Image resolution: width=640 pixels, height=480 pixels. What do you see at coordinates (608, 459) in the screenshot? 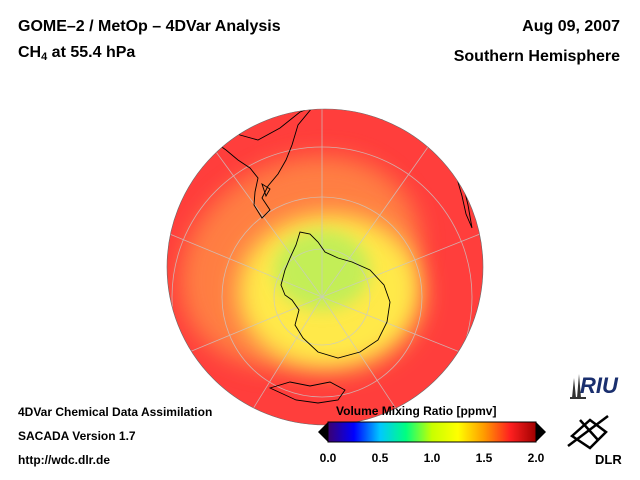
I see `dlr-logo-text: DLR` at bounding box center [608, 459].